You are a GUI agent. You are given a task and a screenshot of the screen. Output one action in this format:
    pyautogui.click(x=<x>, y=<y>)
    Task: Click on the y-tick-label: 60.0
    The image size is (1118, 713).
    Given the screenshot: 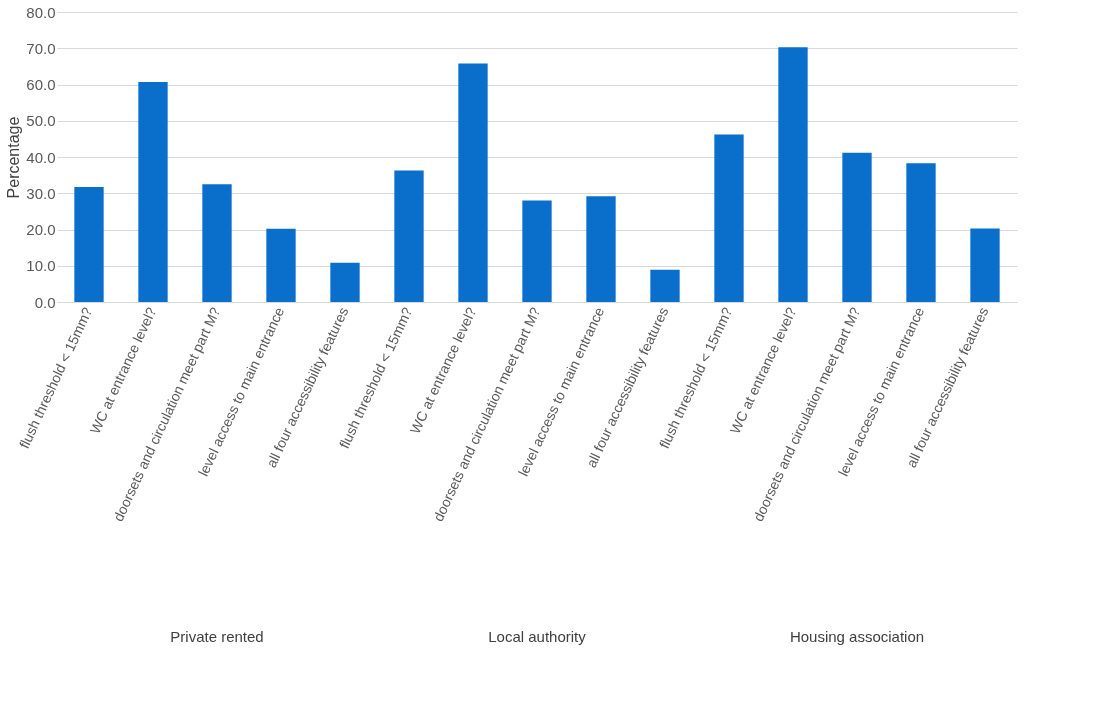 What is the action you would take?
    pyautogui.click(x=41, y=84)
    